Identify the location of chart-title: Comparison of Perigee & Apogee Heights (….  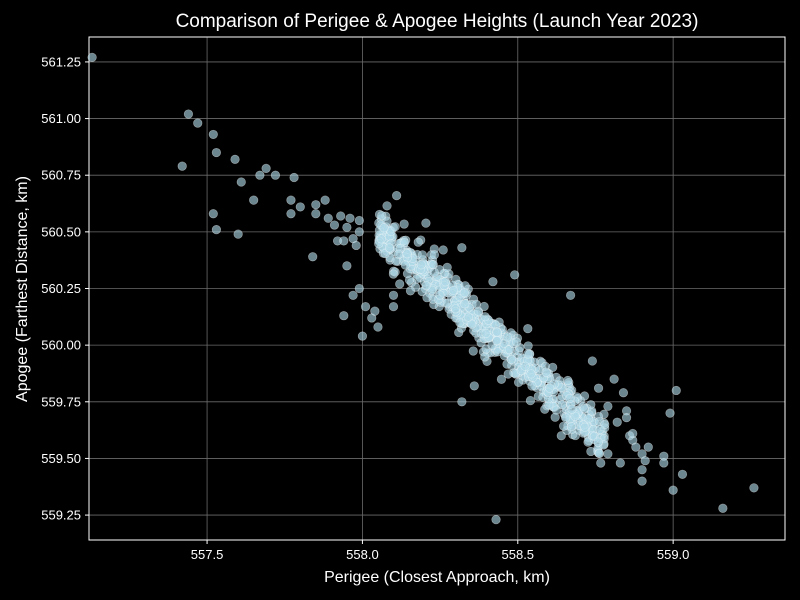
(437, 21).